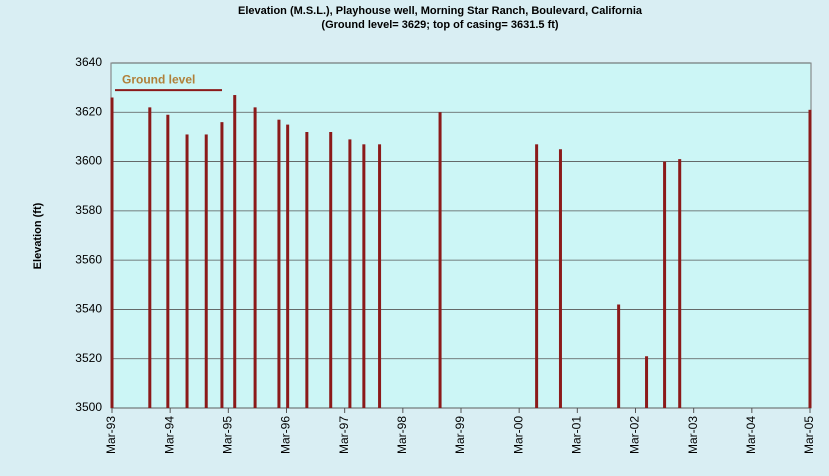  I want to click on x-tick-label: Mar-04, so click(751, 435).